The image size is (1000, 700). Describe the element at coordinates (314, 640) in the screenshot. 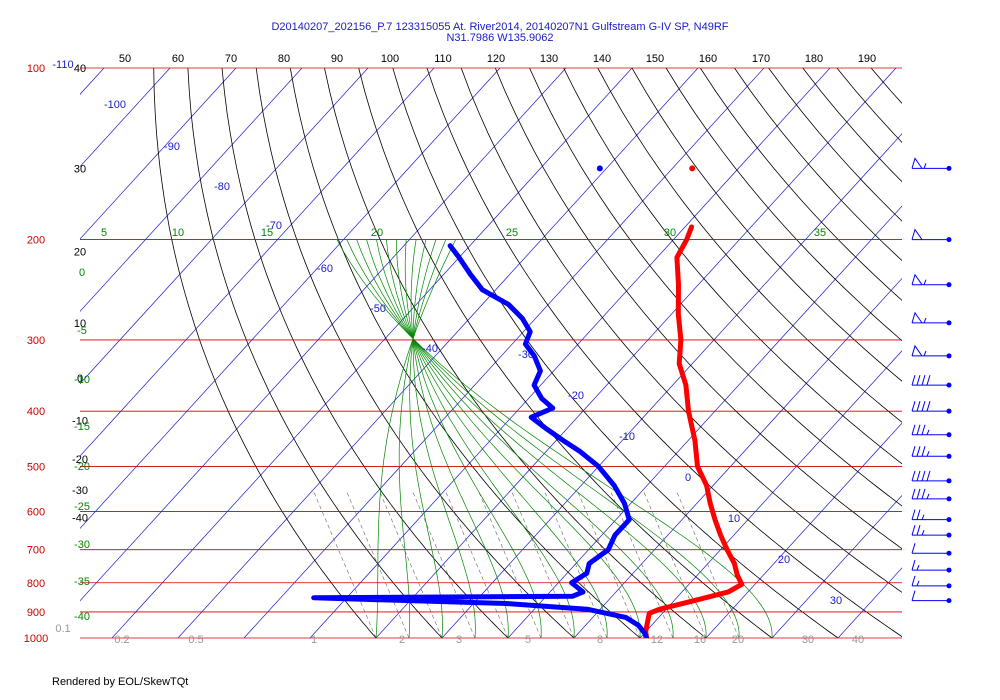

I see `mixing-ratio-tick-label: 1` at that location.